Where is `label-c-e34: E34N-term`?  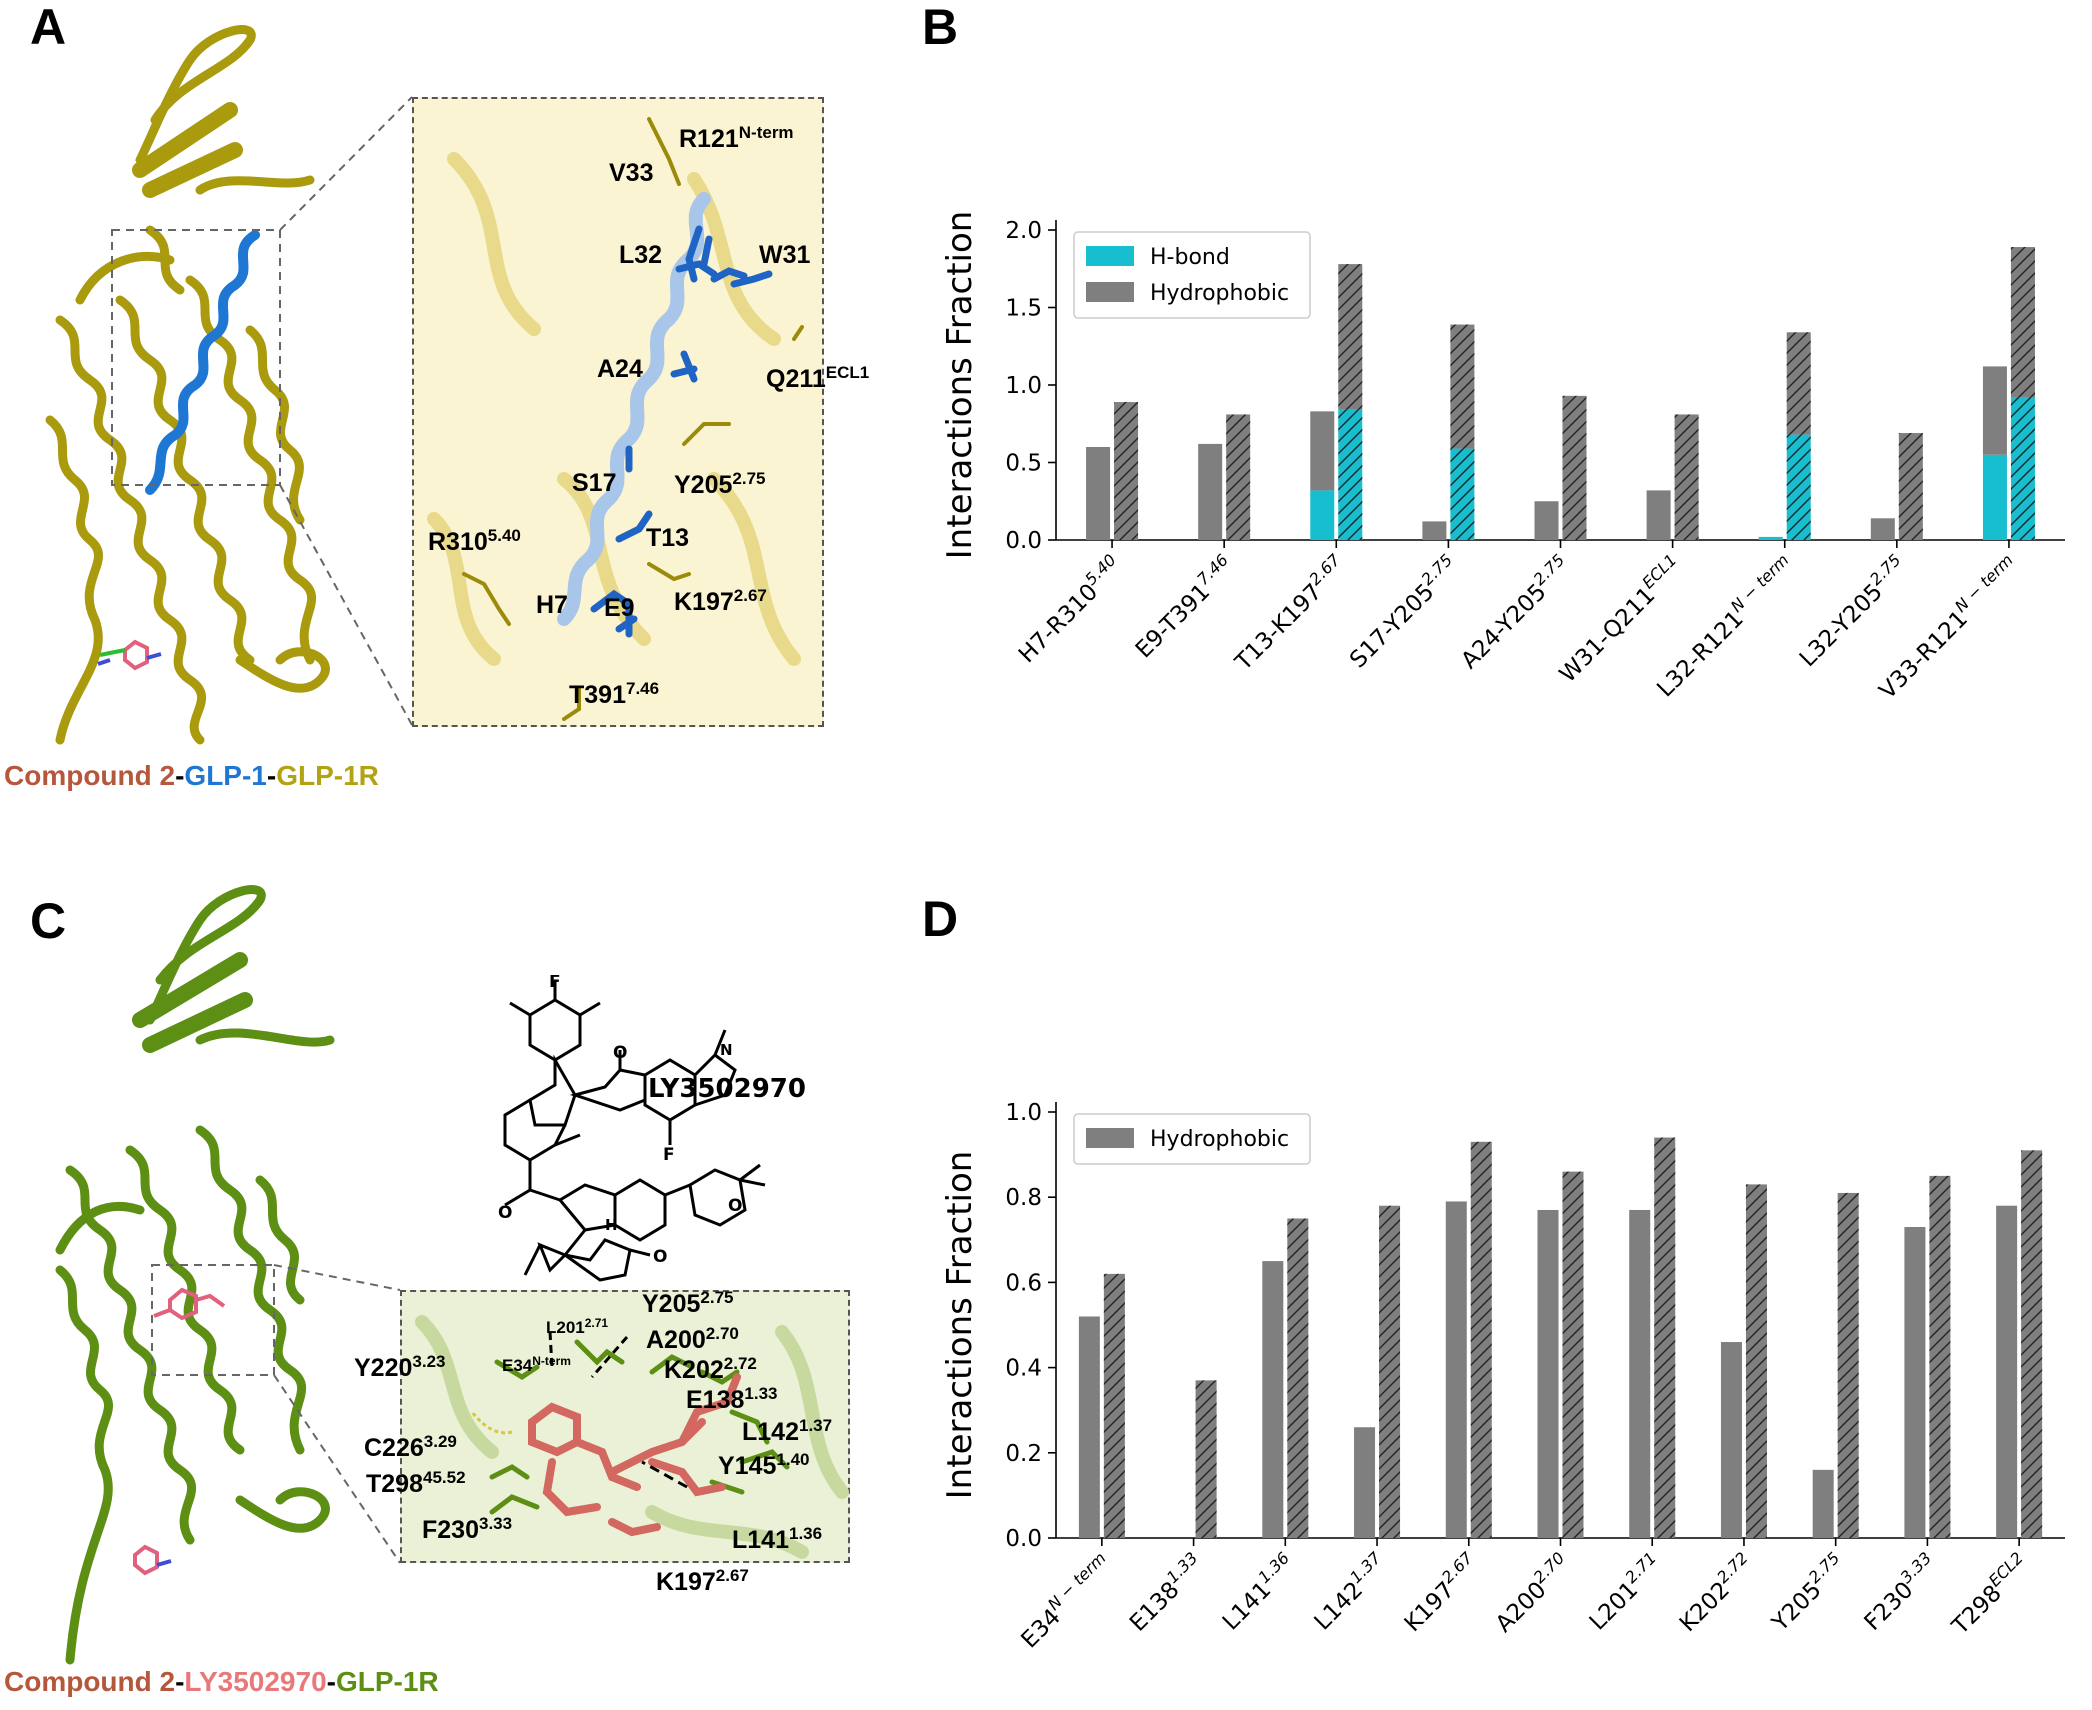
label-c-e34: E34N-term is located at coordinates (536, 1364).